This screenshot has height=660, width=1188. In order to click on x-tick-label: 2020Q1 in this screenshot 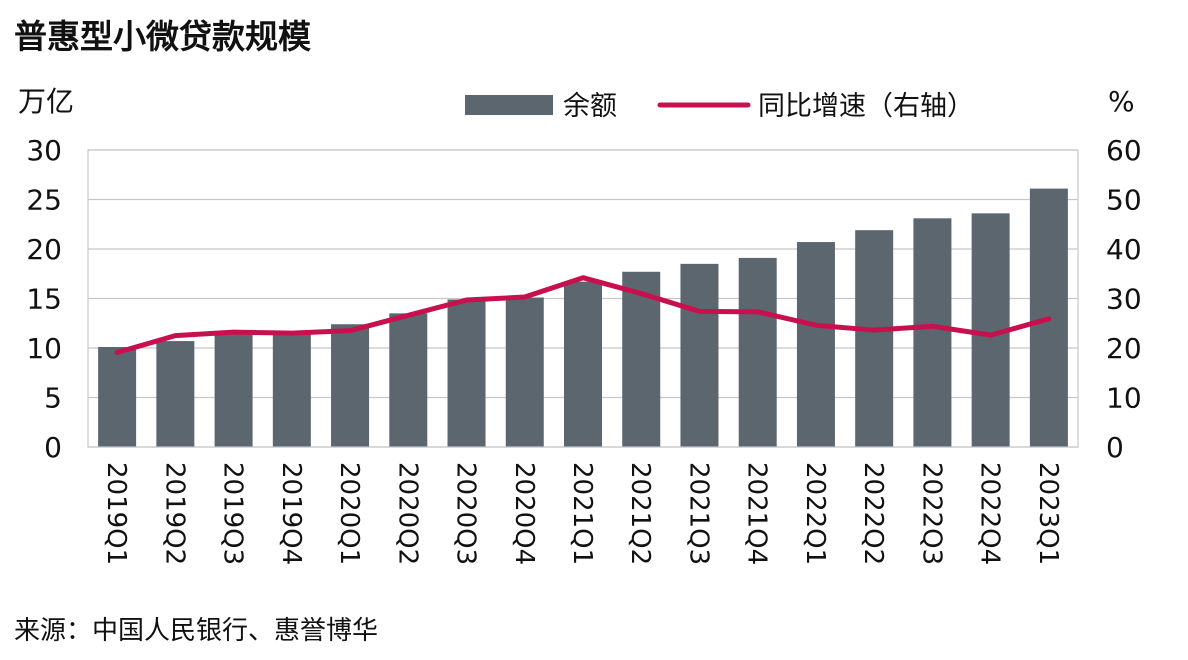, I will do `click(349, 513)`.